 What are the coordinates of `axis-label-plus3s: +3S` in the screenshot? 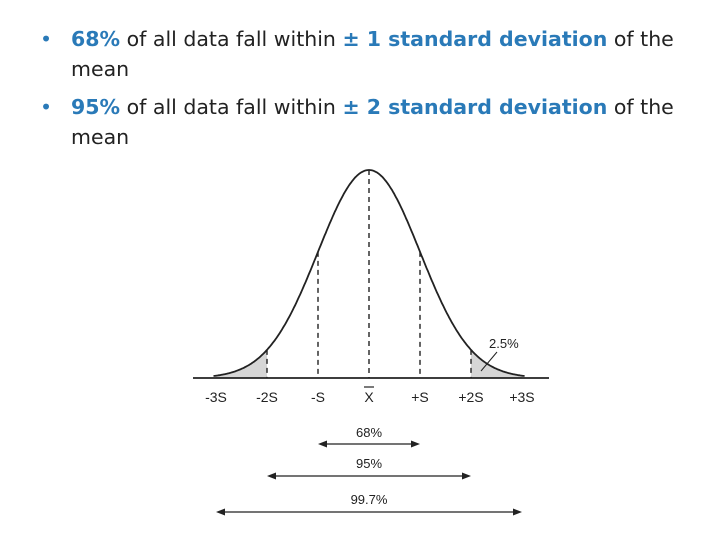 It's located at (521, 397).